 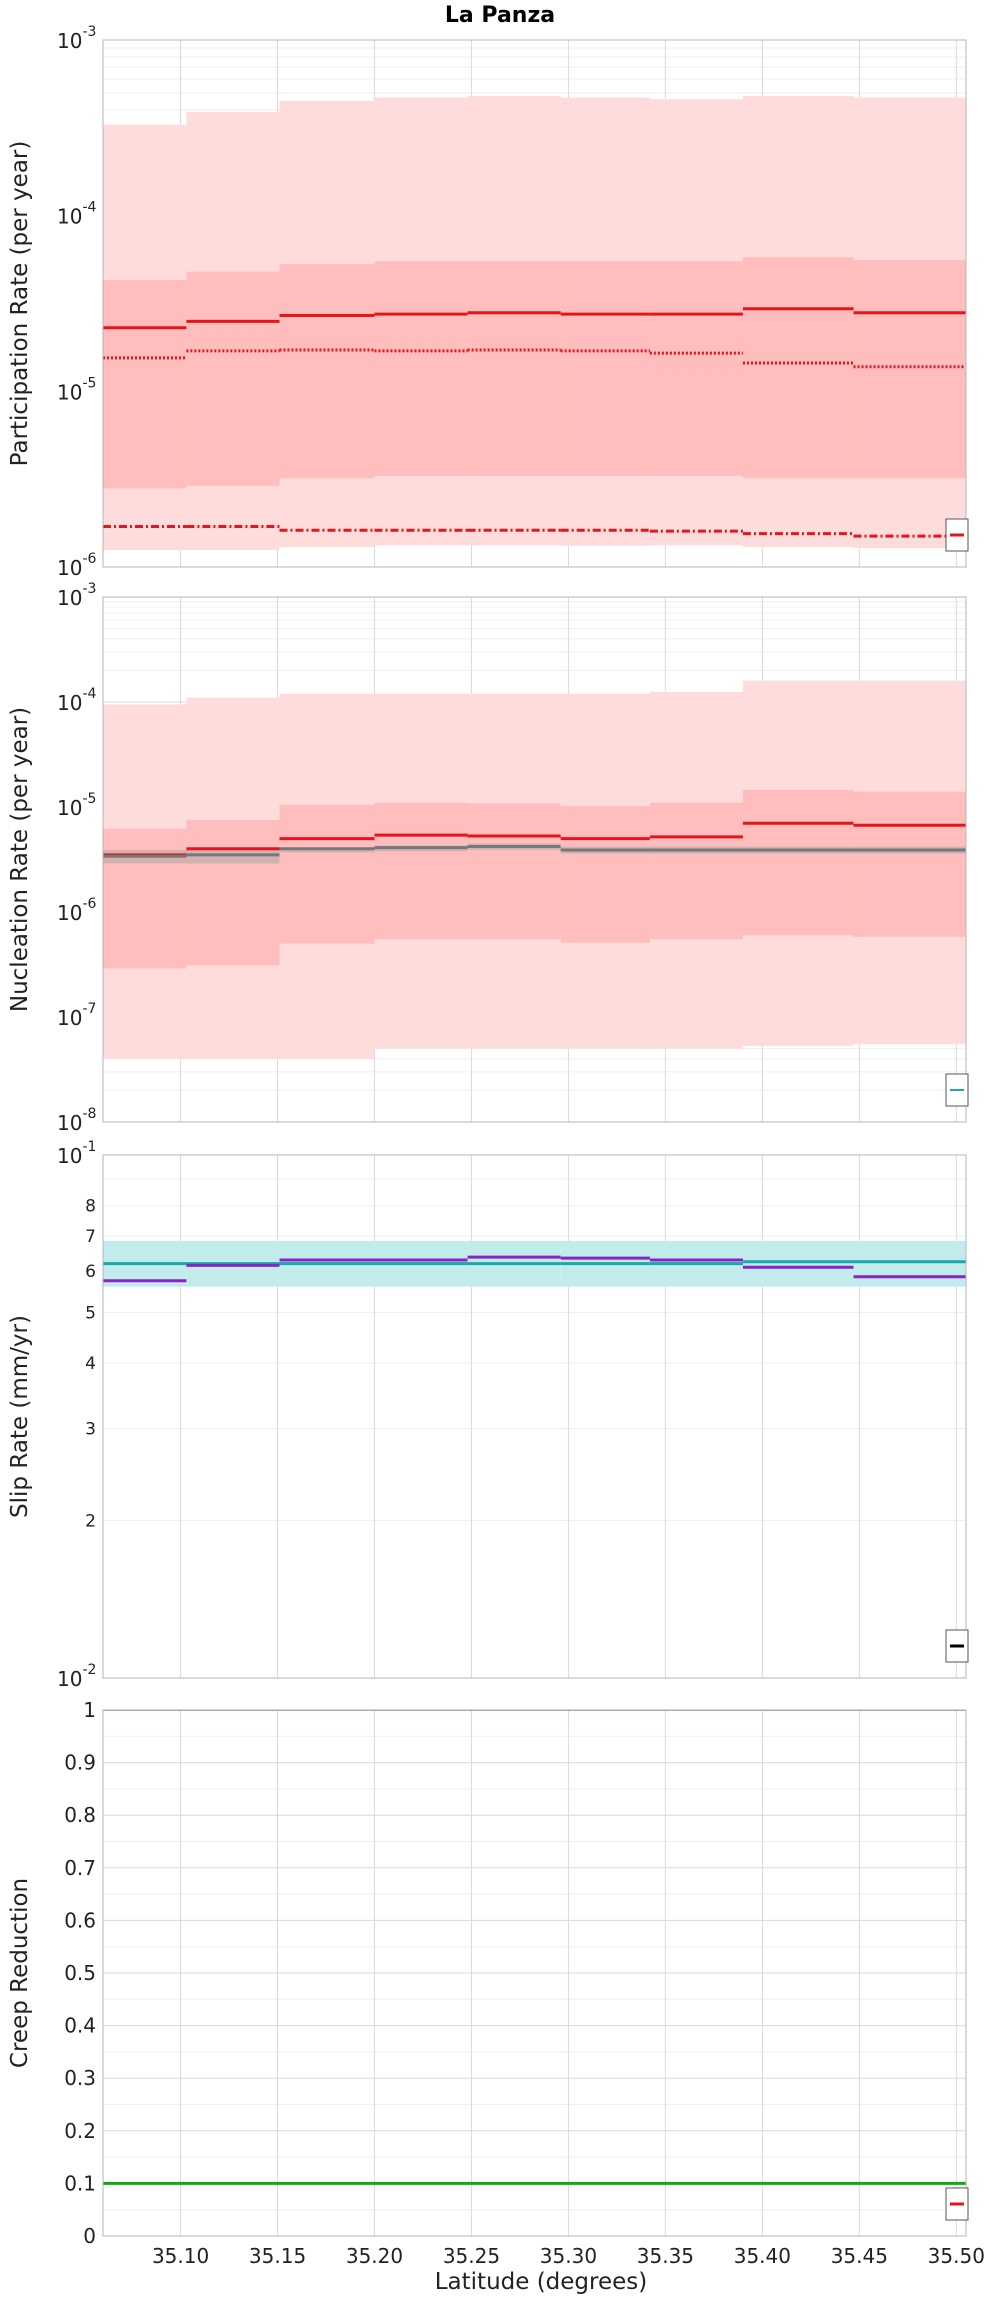 I want to click on x-tick-label: 35.35, so click(x=665, y=2256).